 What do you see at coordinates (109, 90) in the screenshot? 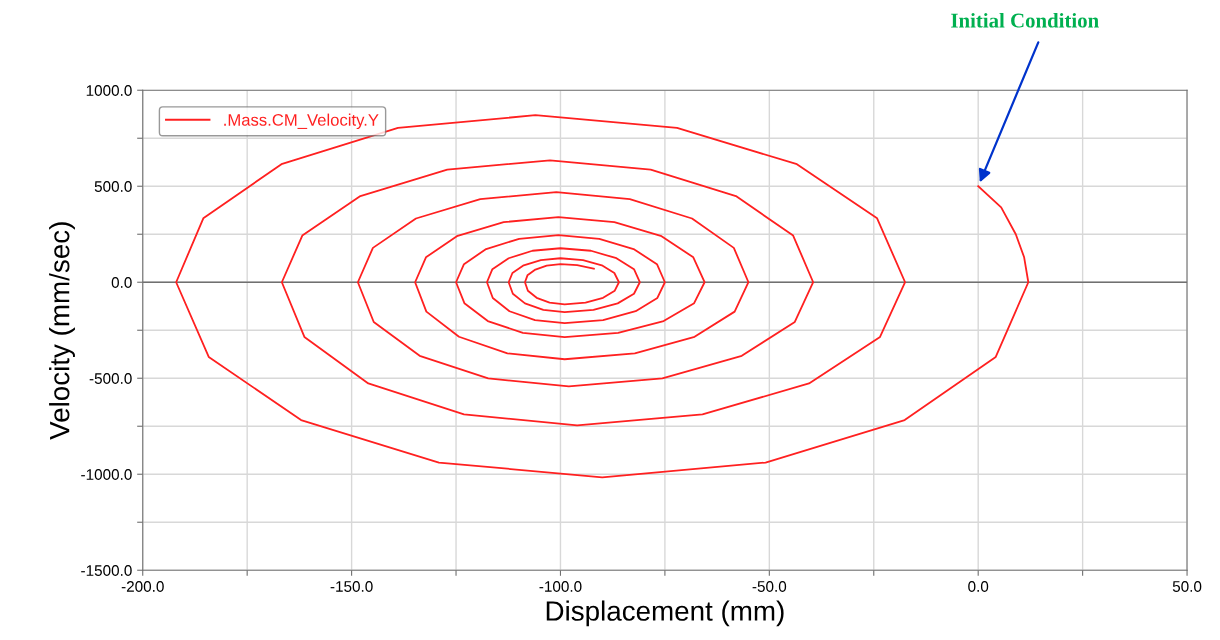
I see `y-tick-label: 1000.0` at bounding box center [109, 90].